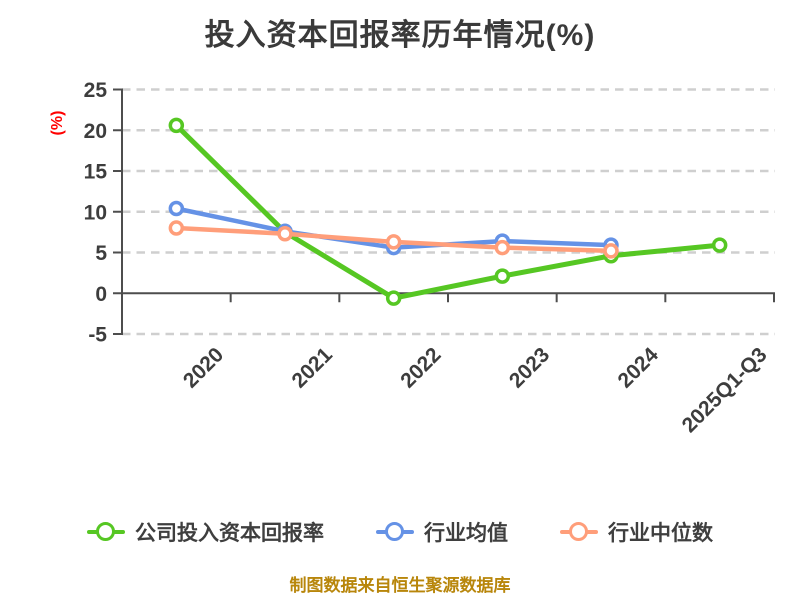  I want to click on y-tick-label: 5, so click(101, 253).